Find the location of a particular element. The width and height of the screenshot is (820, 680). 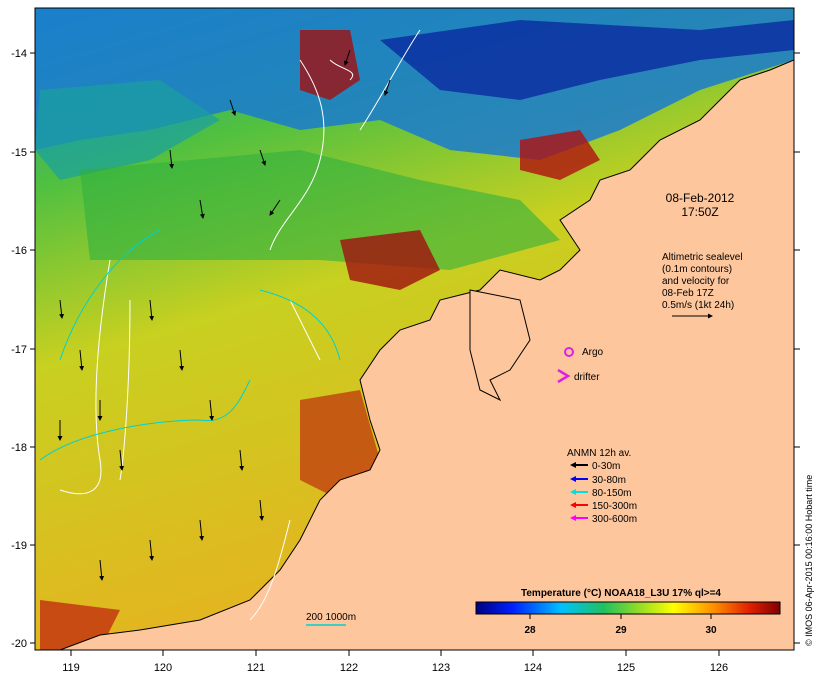

time-label: 17:50Z is located at coordinates (699, 212).